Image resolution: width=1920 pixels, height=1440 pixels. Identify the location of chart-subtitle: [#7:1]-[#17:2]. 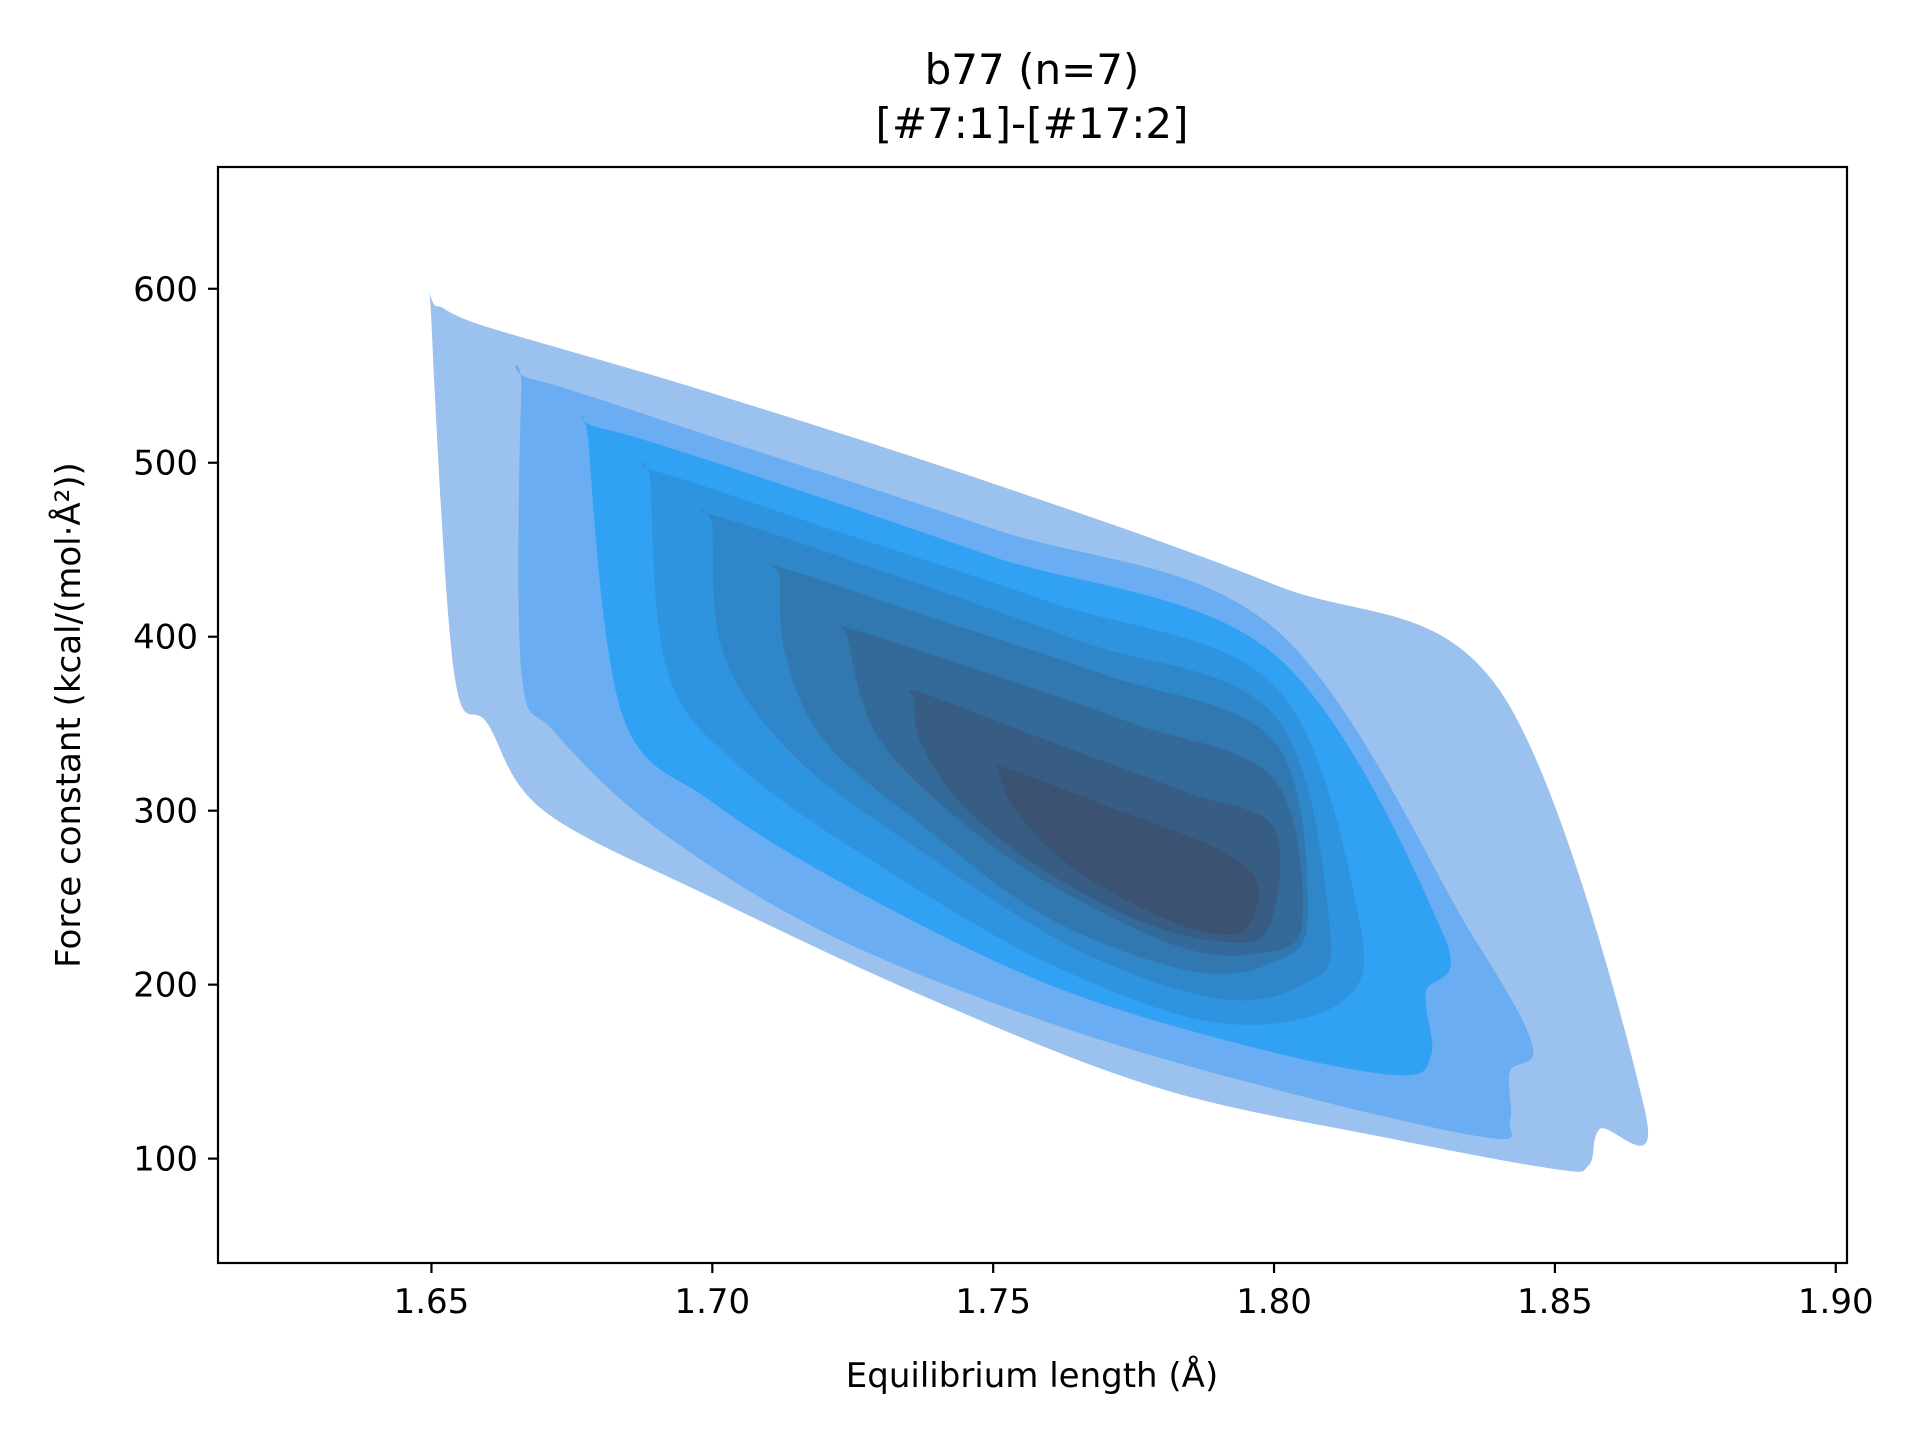
(1032, 123).